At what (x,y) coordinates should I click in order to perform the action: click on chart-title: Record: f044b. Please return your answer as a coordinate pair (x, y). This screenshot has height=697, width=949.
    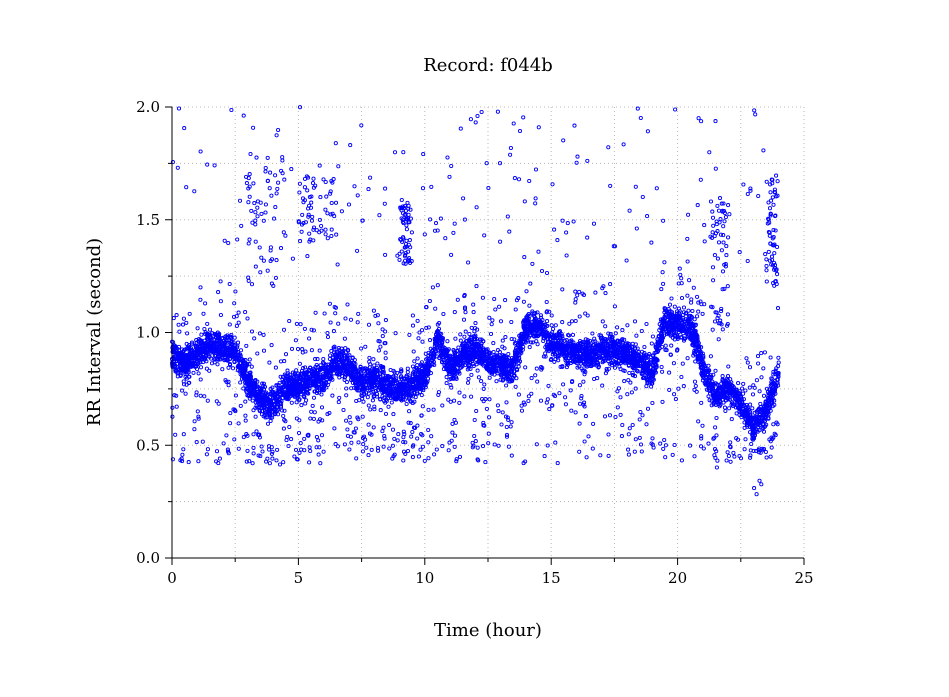
    Looking at the image, I should click on (488, 65).